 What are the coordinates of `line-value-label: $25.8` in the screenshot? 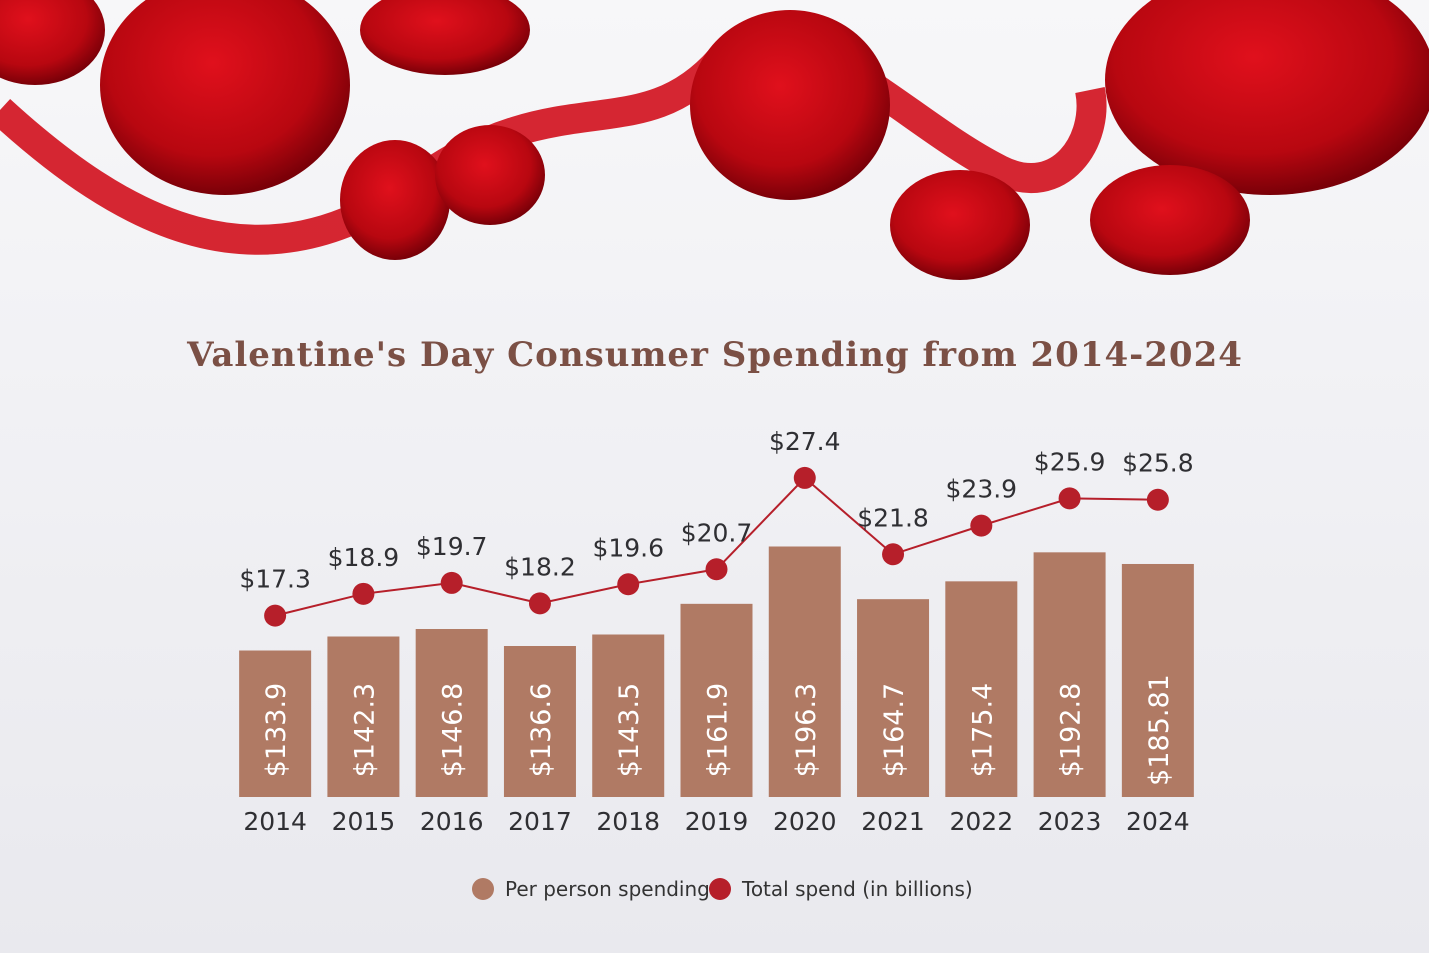 It's located at (1158, 463).